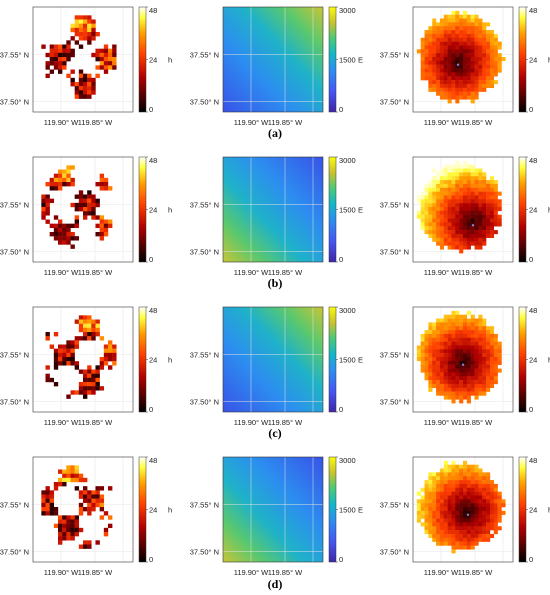 The height and width of the screenshot is (595, 550). I want to click on colorbar, so click(142, 59).